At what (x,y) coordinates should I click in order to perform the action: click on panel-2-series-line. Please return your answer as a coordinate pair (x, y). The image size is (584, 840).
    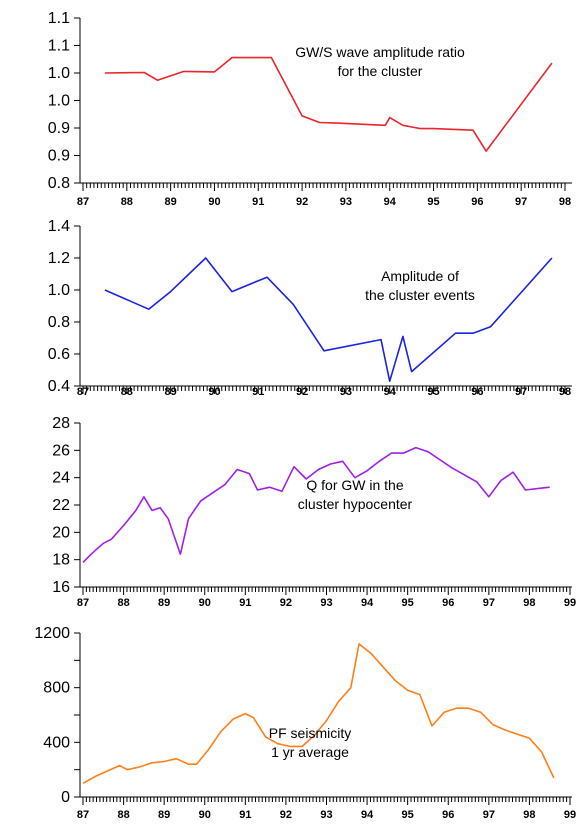
    Looking at the image, I should click on (328, 320).